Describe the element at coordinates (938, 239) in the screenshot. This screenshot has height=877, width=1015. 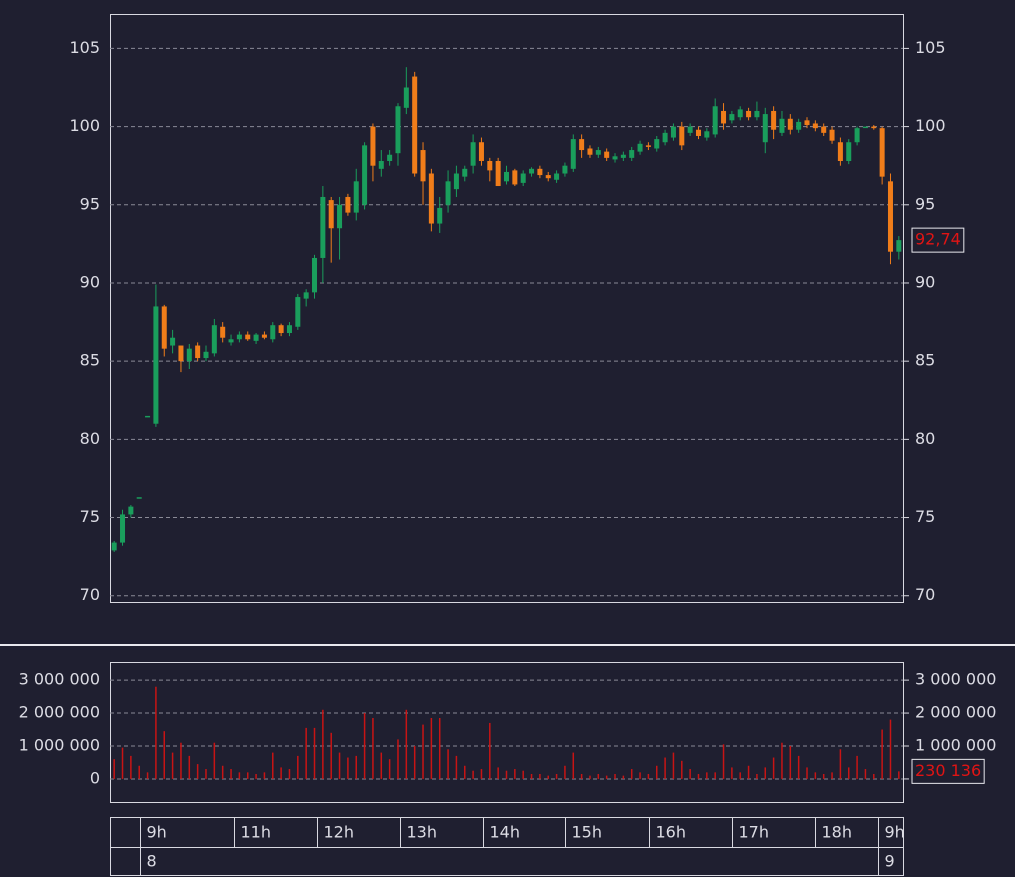
I see `last-price-label: 92,74` at that location.